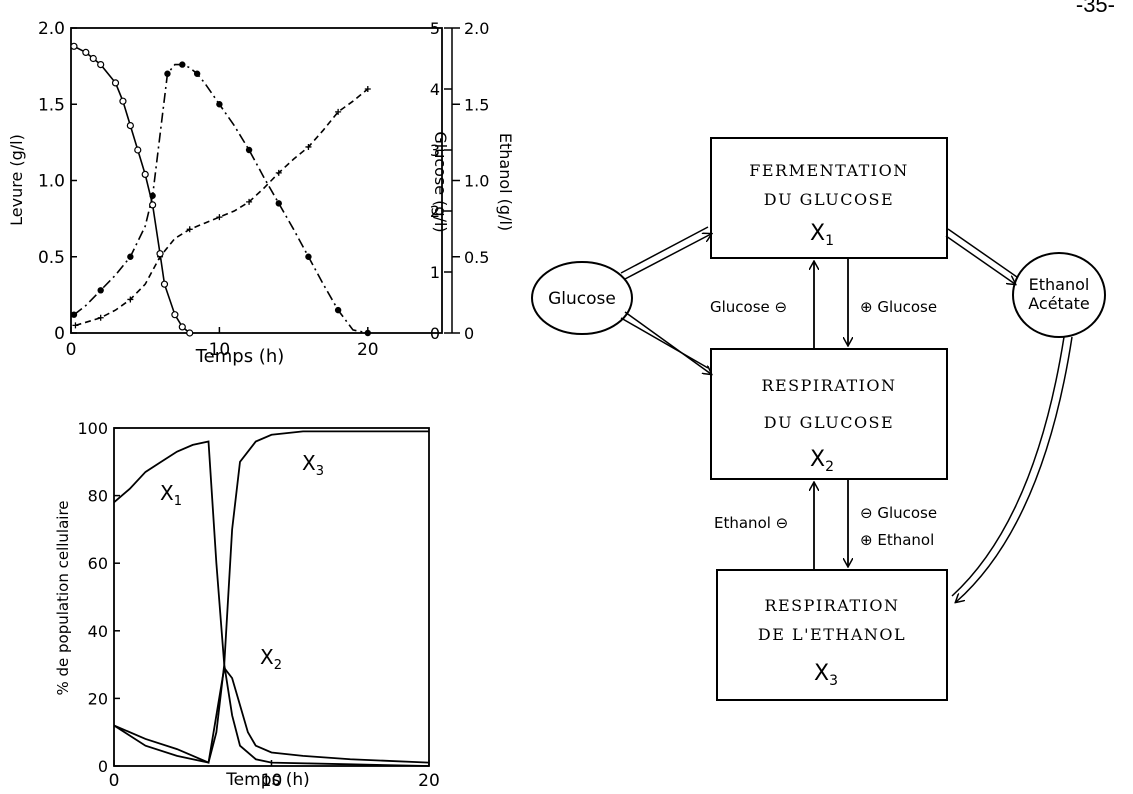 This screenshot has height=794, width=1133. I want to click on chart1-xlabel: Temps (h), so click(240, 356).